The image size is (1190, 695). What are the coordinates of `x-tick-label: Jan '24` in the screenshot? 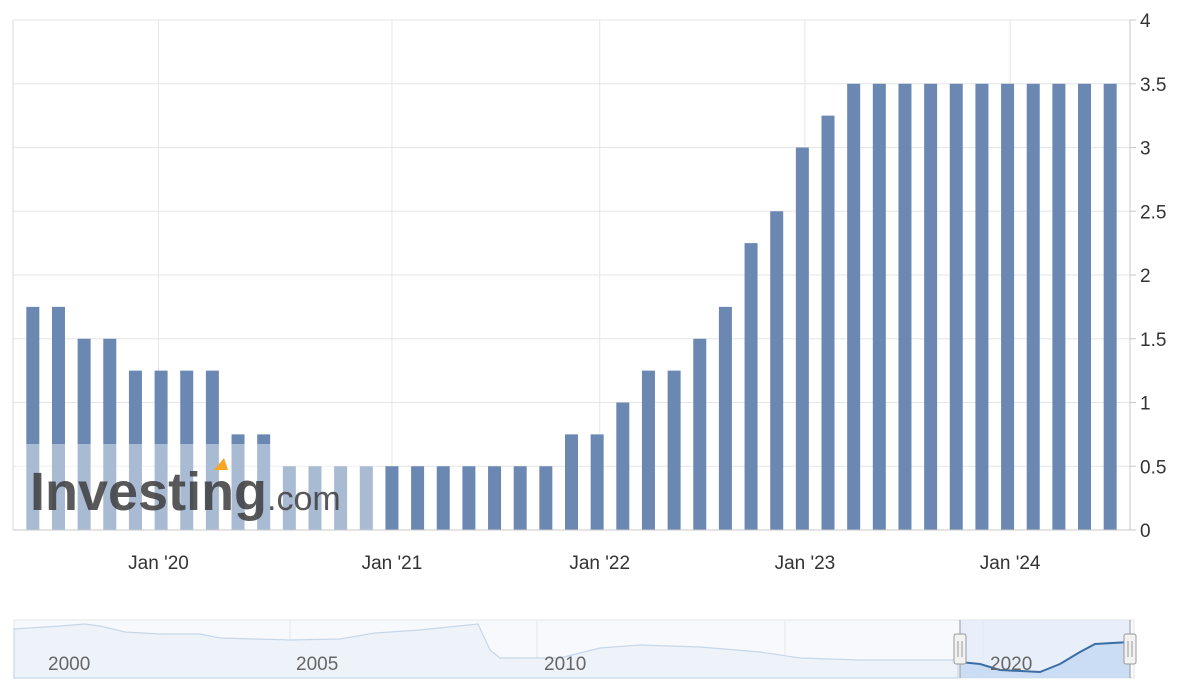 It's located at (1010, 563).